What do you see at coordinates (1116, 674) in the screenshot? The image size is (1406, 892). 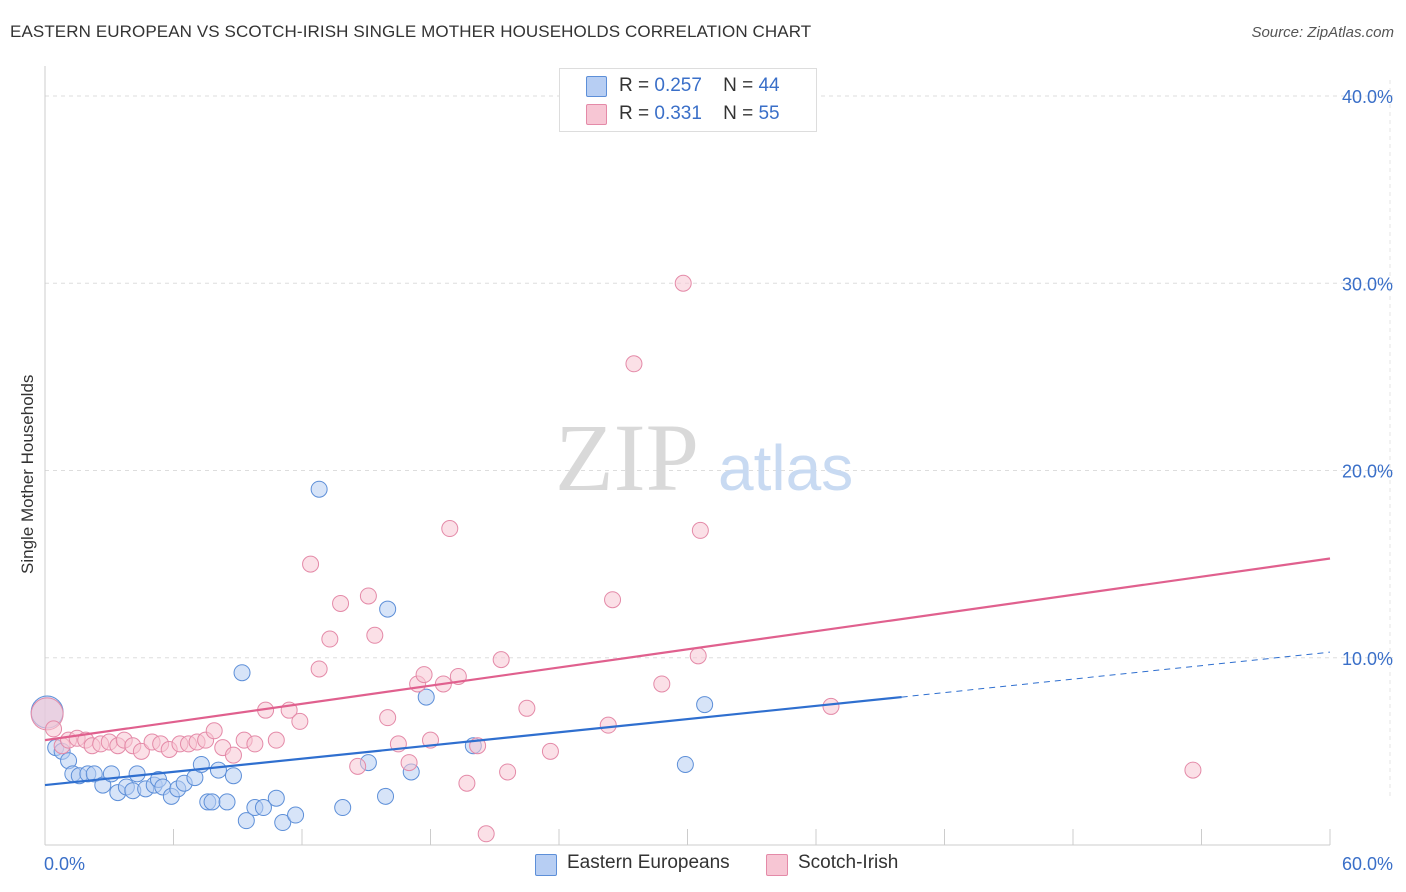 I see `trendline-eastern-projection` at bounding box center [1116, 674].